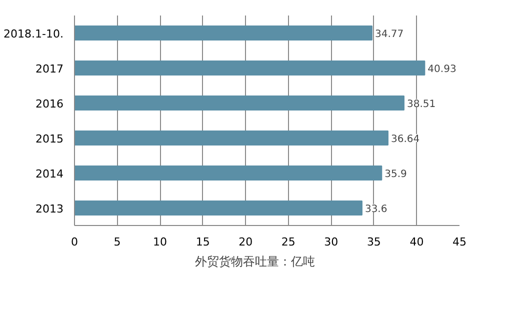  I want to click on y-tick-label: 2013, so click(50, 209).